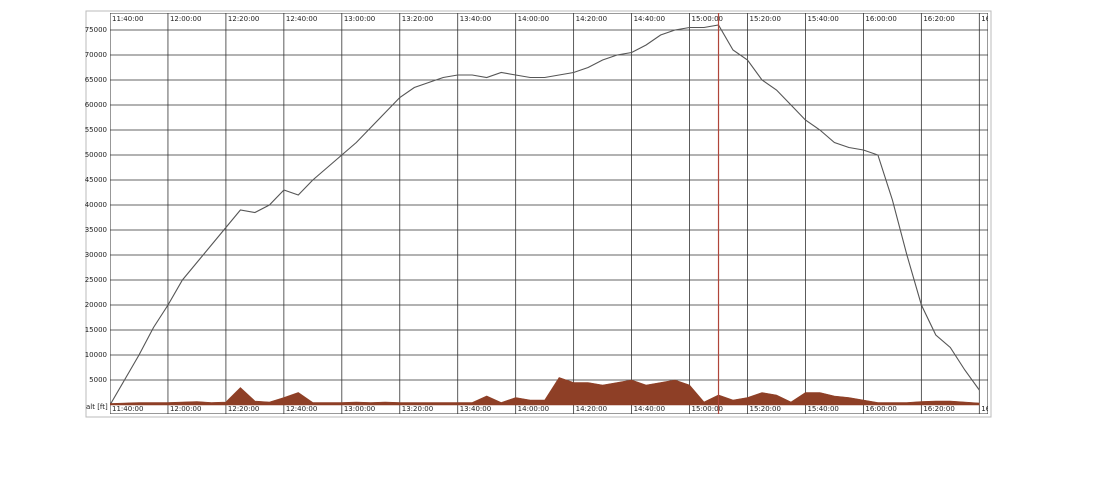  Describe the element at coordinates (96, 105) in the screenshot. I see `y-tick-label: 60000` at that location.